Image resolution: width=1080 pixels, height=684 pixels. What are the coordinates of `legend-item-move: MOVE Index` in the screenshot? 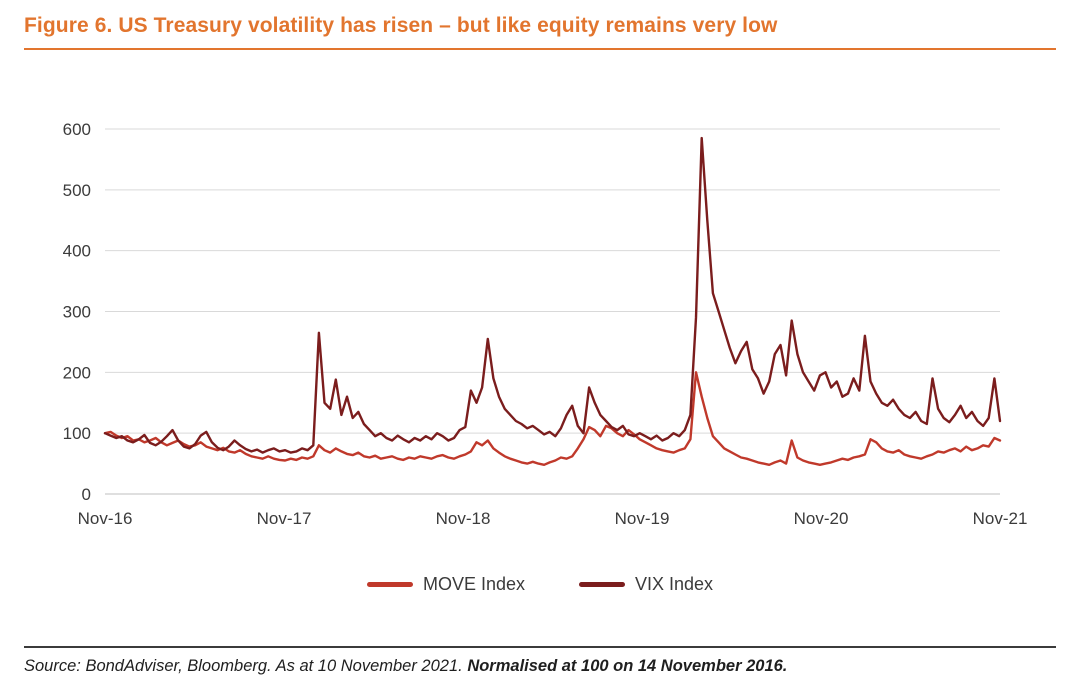 It's located at (445, 584).